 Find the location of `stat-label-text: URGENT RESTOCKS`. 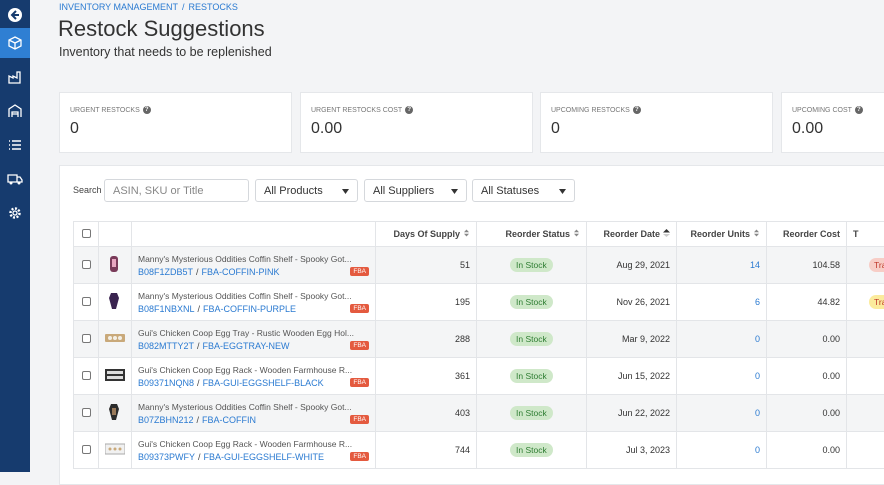

stat-label-text: URGENT RESTOCKS is located at coordinates (105, 110).